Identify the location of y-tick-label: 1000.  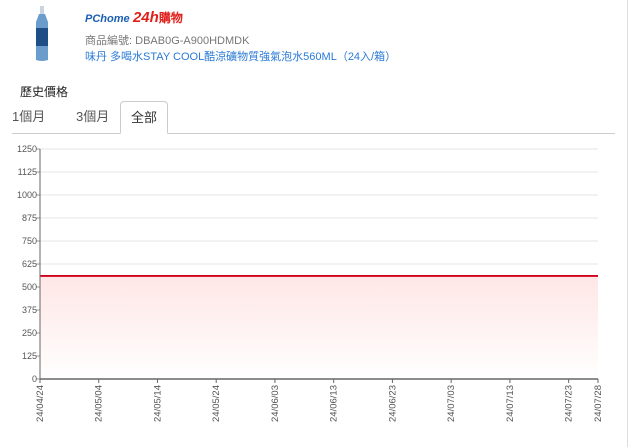
(27, 195).